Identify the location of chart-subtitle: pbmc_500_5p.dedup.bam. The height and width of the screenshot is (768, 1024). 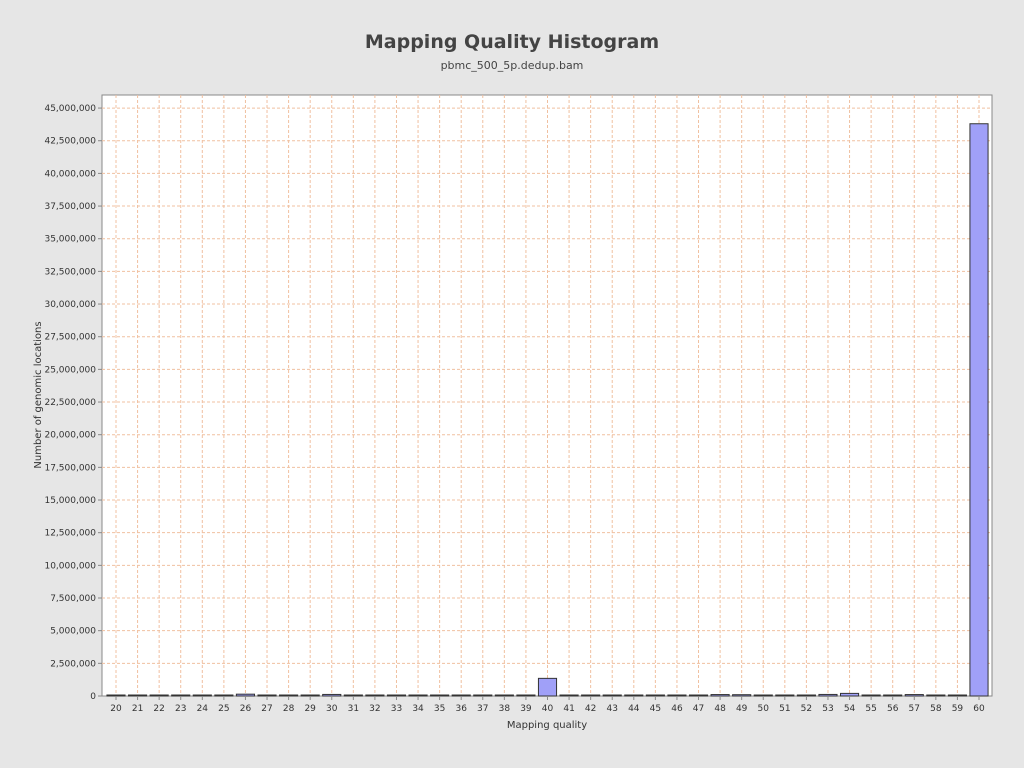
(512, 65).